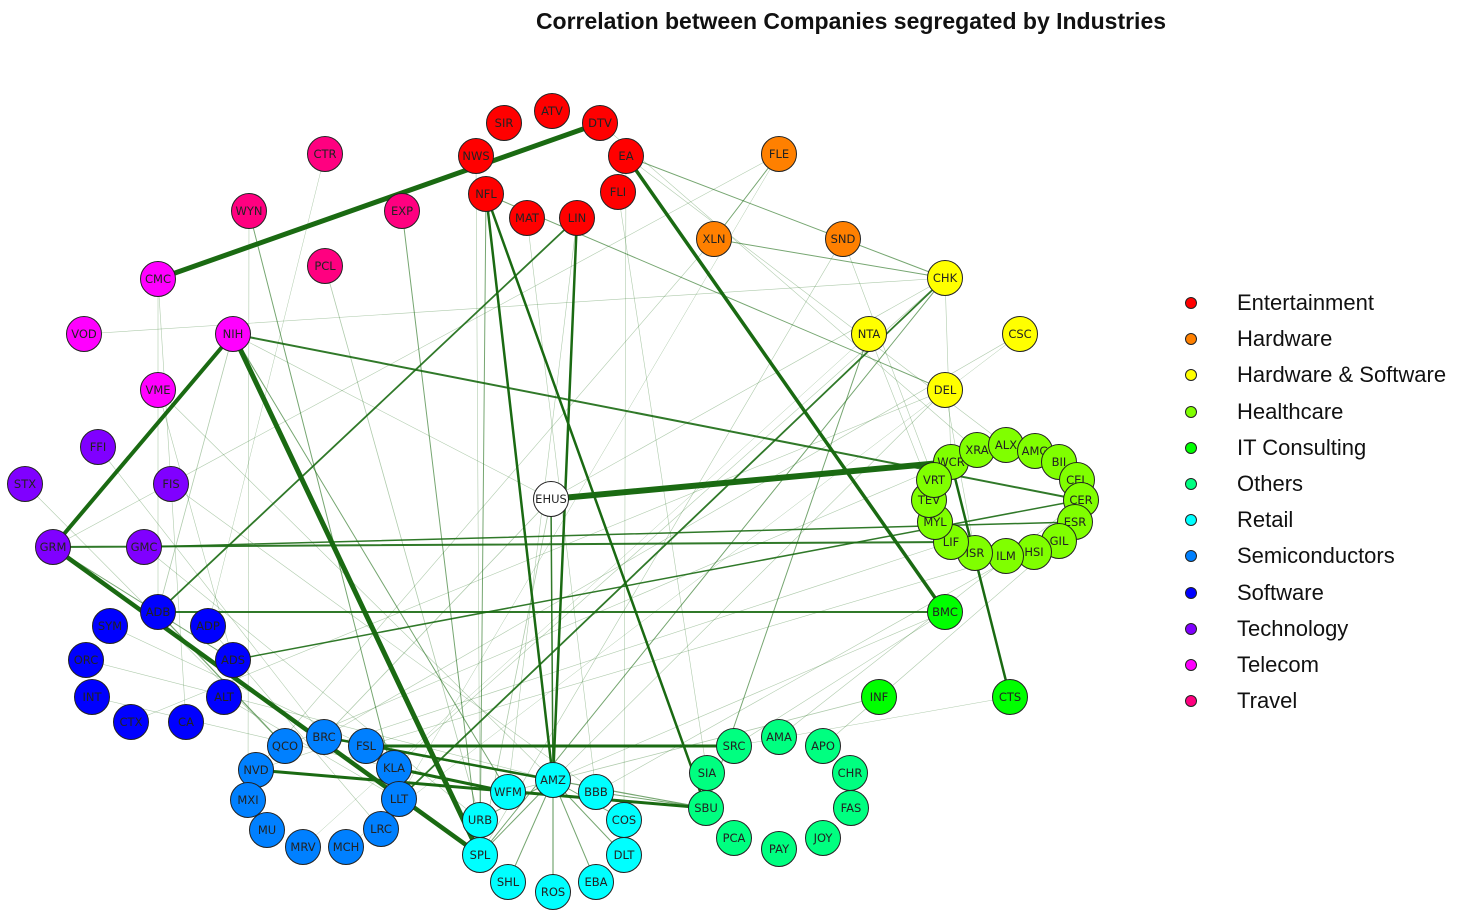  What do you see at coordinates (267, 830) in the screenshot?
I see `node-mu: MU` at bounding box center [267, 830].